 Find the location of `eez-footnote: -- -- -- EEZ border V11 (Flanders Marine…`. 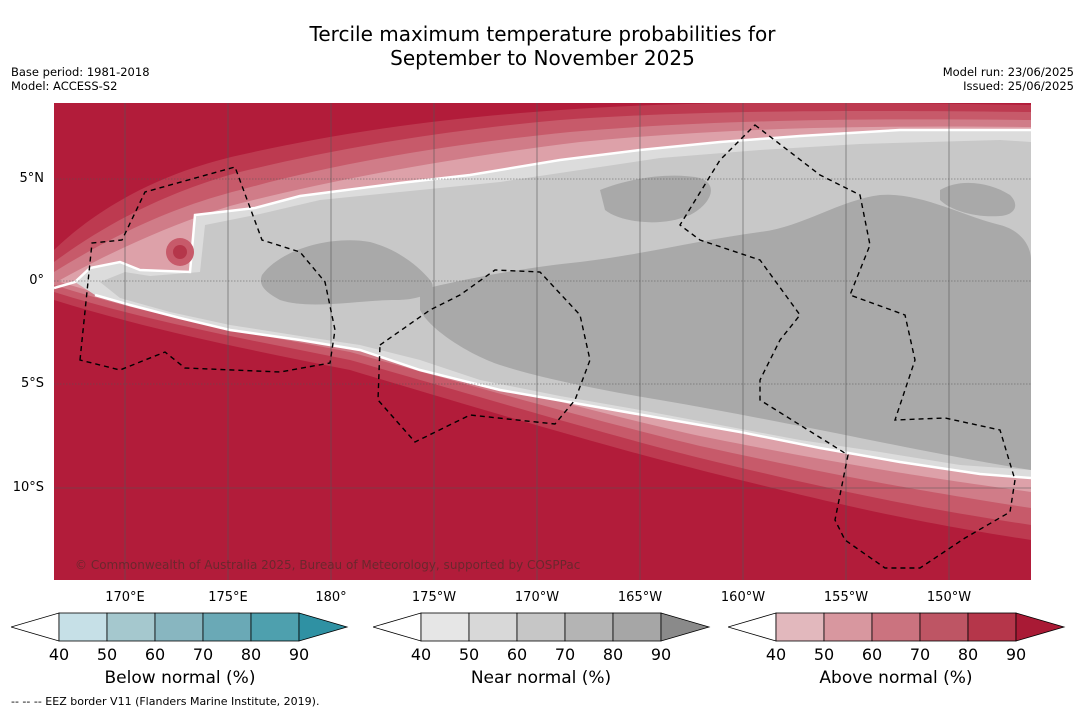

eez-footnote: -- -- -- EEZ border V11 (Flanders Marine… is located at coordinates (165, 701).